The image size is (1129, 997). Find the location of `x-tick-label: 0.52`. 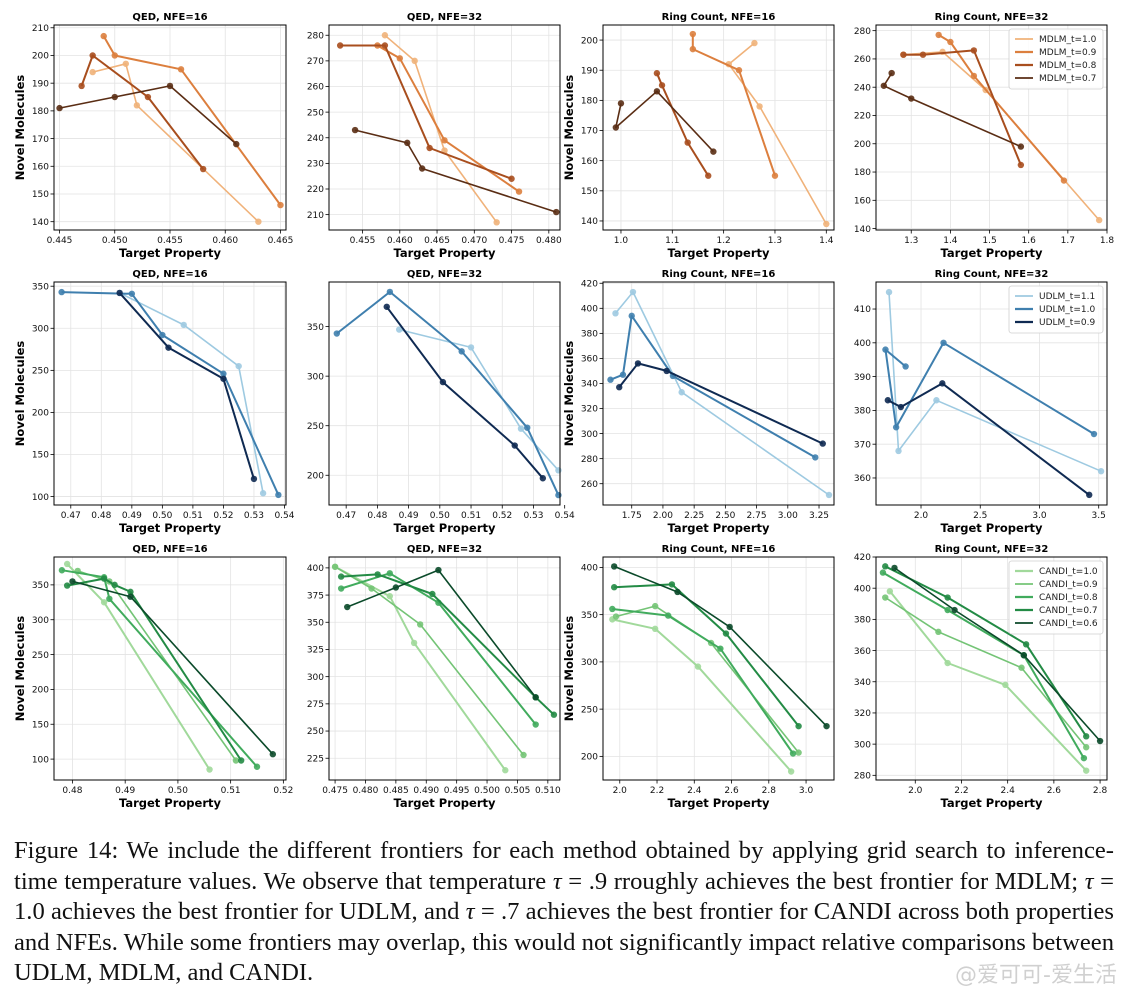

x-tick-label: 0.52 is located at coordinates (223, 516).